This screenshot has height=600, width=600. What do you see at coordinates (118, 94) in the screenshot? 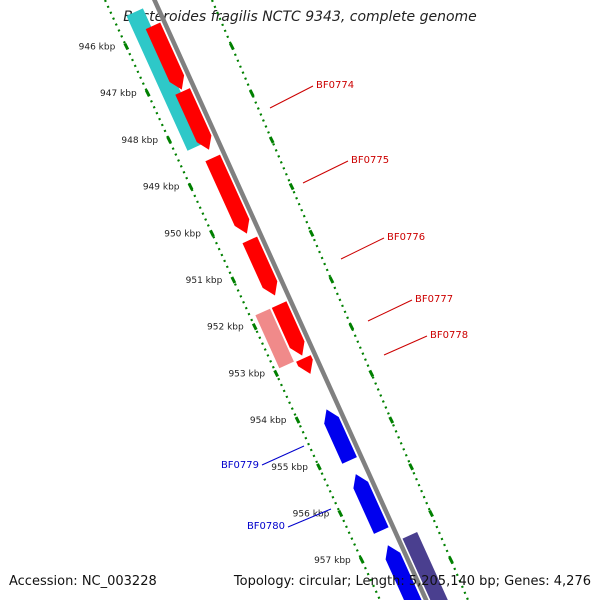
I see `kbp-tick-label: 947 kbp` at bounding box center [118, 94].